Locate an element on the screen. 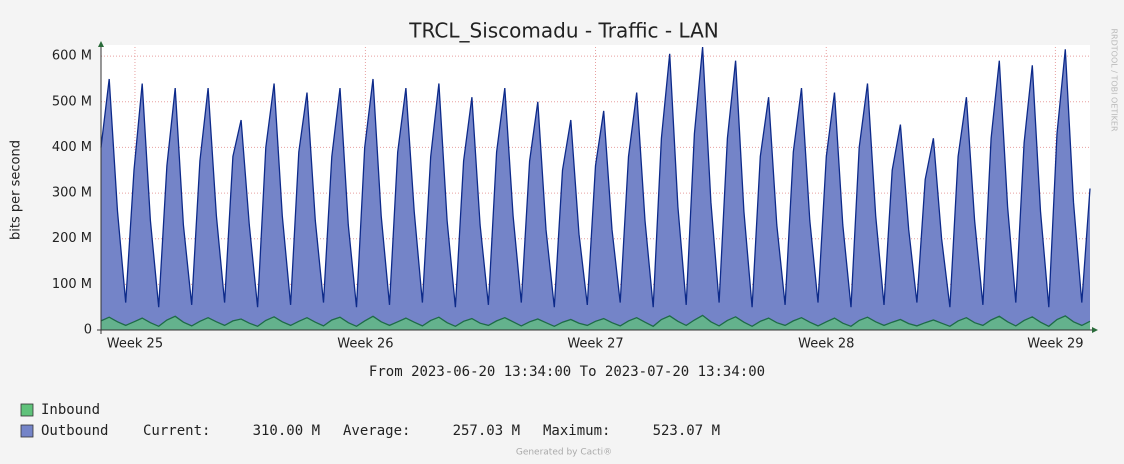 Image resolution: width=1124 pixels, height=464 pixels. area is located at coordinates (595, 322).